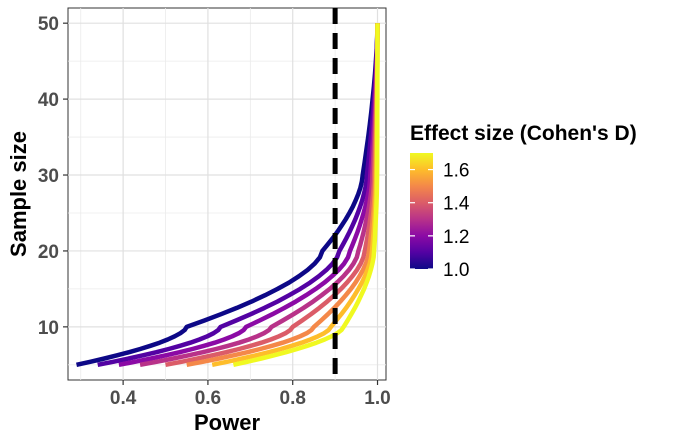  I want to click on colorbar-ticks: 1.0 1.2 1.4 1.6, so click(440, 221).